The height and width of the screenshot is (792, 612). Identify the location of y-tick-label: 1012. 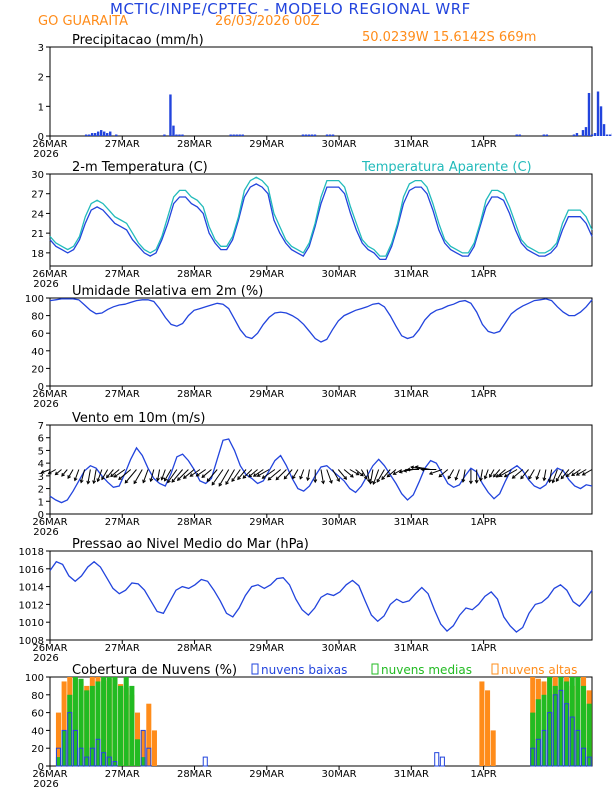
(31, 605).